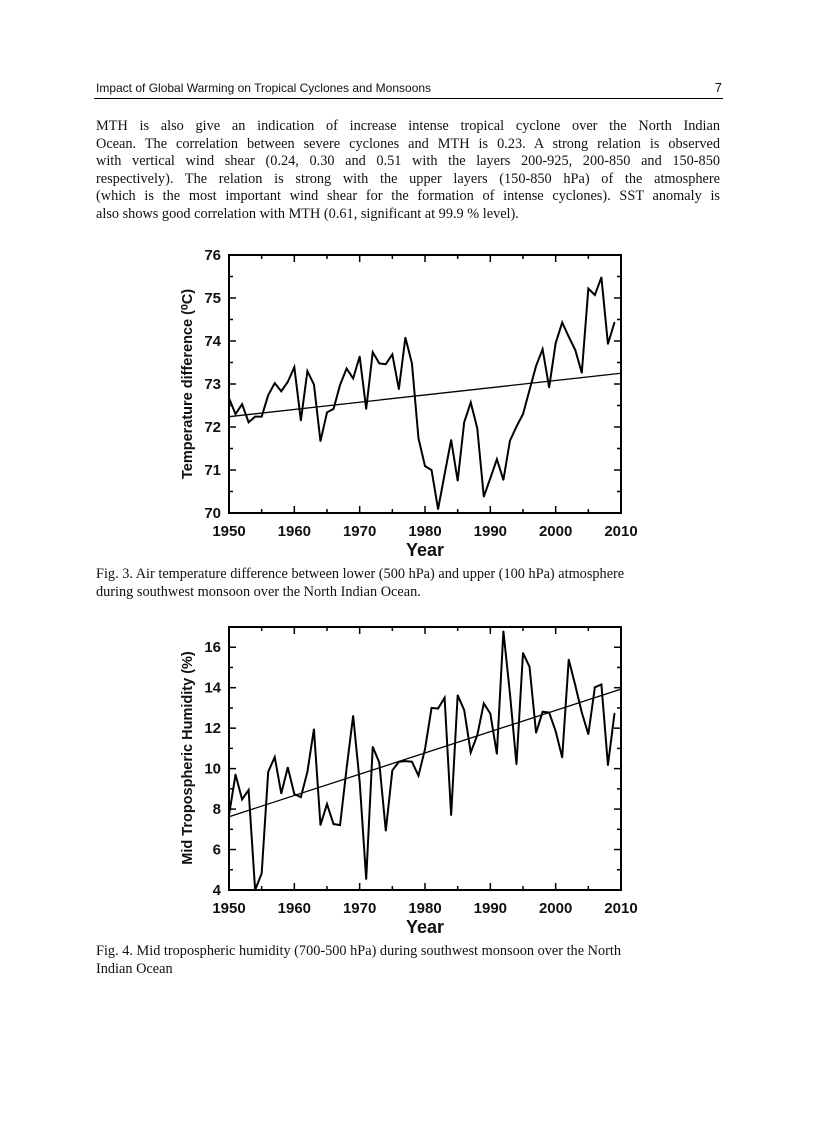 This screenshot has height=1123, width=816. Describe the element at coordinates (212, 384) in the screenshot. I see `y-tick-label: 73` at that location.